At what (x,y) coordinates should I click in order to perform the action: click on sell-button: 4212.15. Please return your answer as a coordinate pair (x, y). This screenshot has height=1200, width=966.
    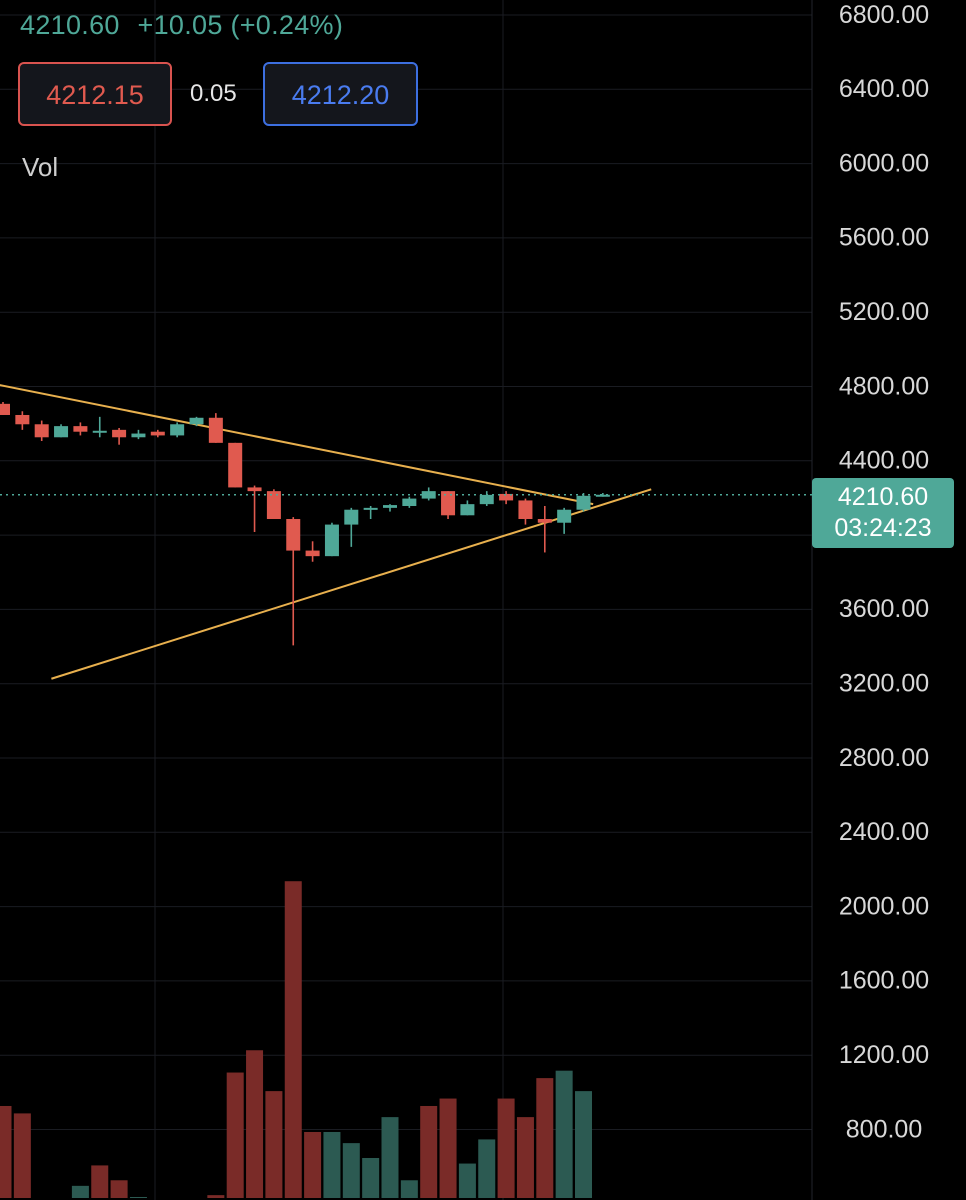
    Looking at the image, I should click on (95, 94).